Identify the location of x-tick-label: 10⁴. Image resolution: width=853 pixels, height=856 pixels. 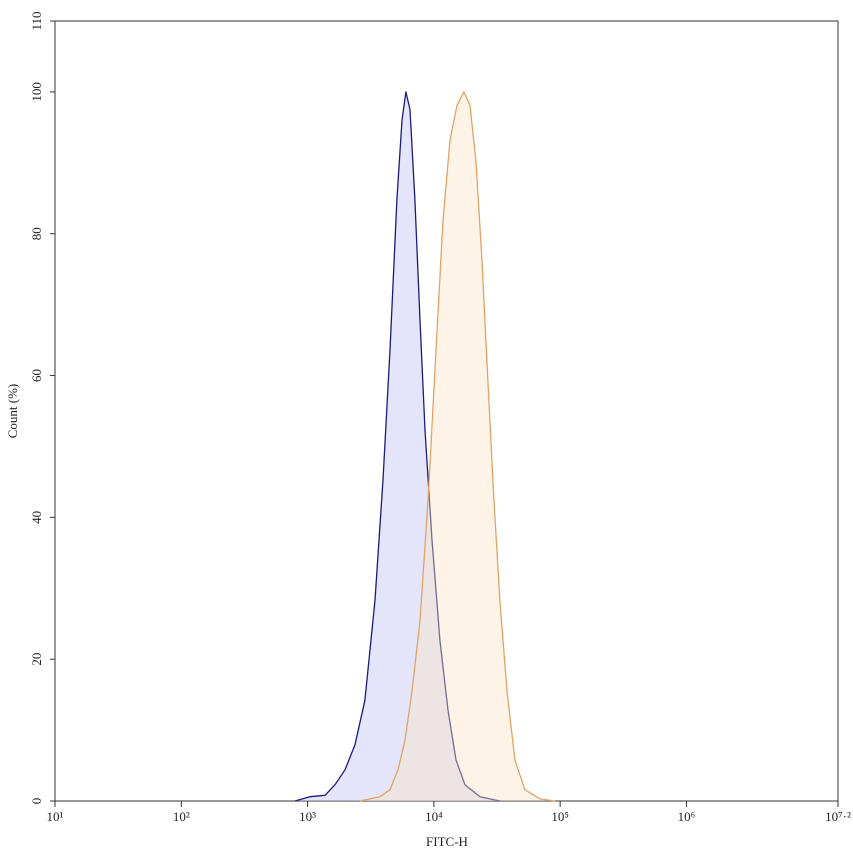
(434, 816).